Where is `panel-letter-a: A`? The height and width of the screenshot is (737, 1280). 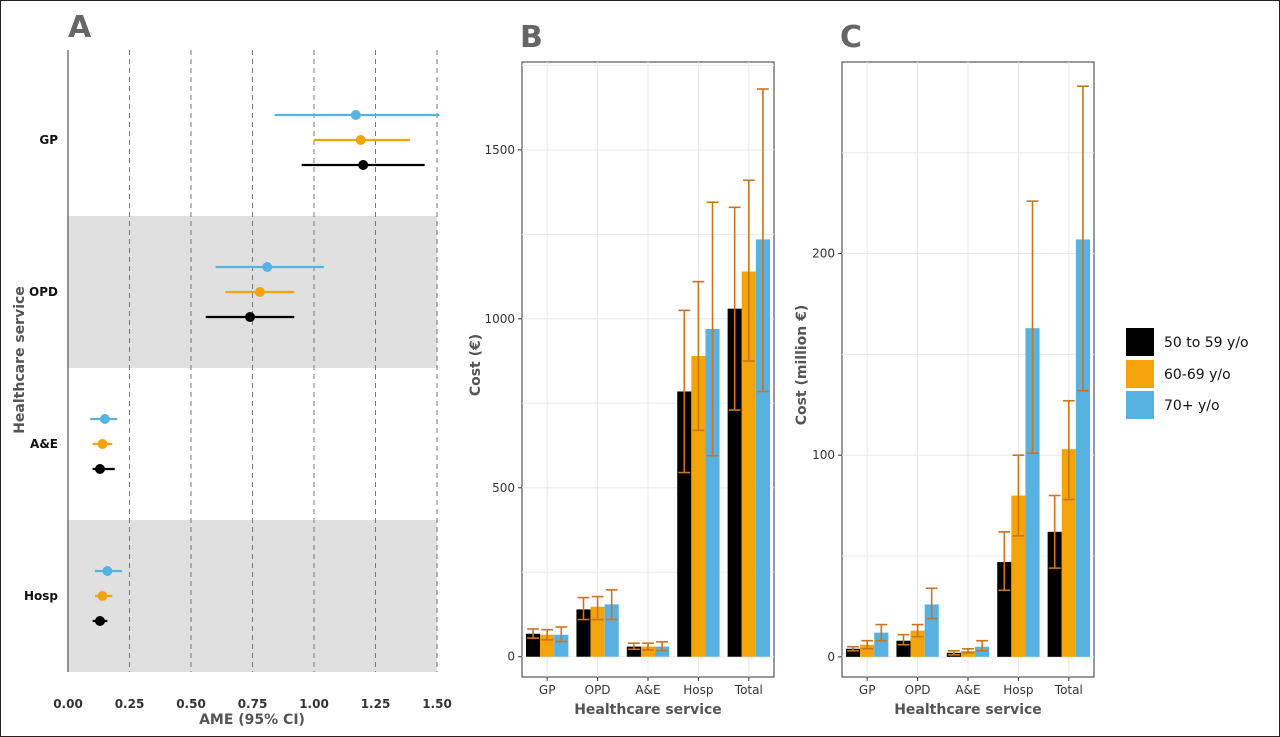 panel-letter-a: A is located at coordinates (80, 27).